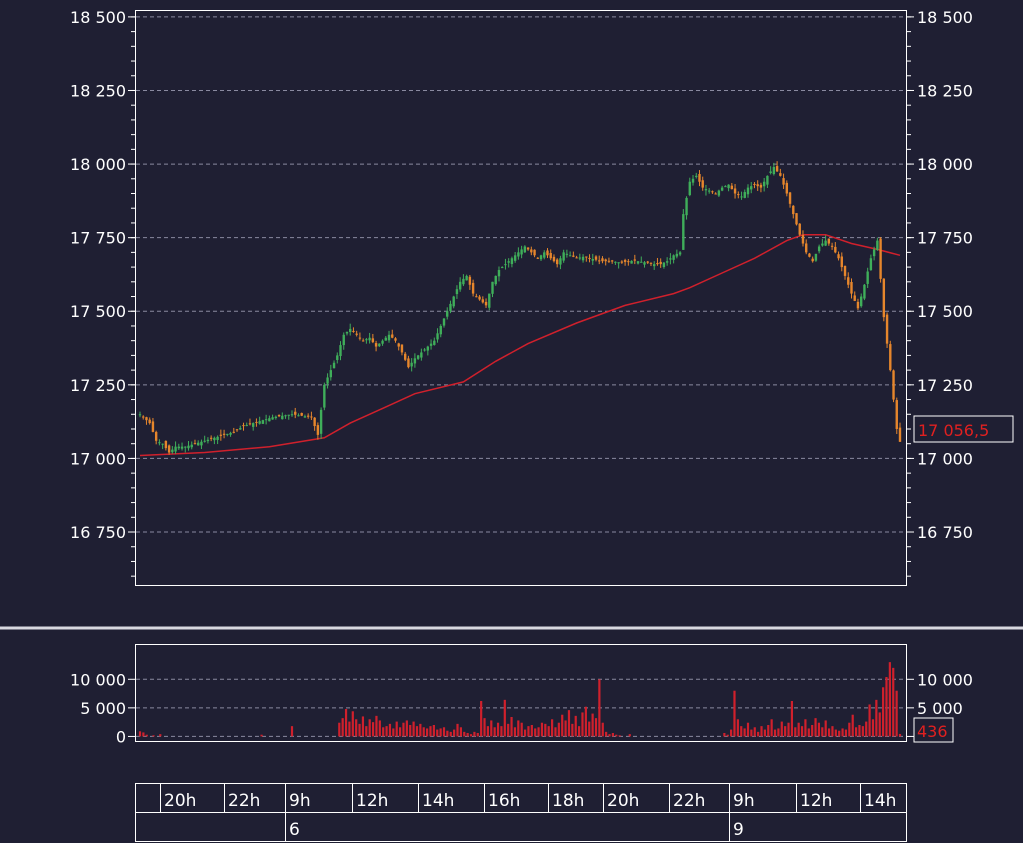  What do you see at coordinates (568, 801) in the screenshot?
I see `timeline-hour-label: 18h` at bounding box center [568, 801].